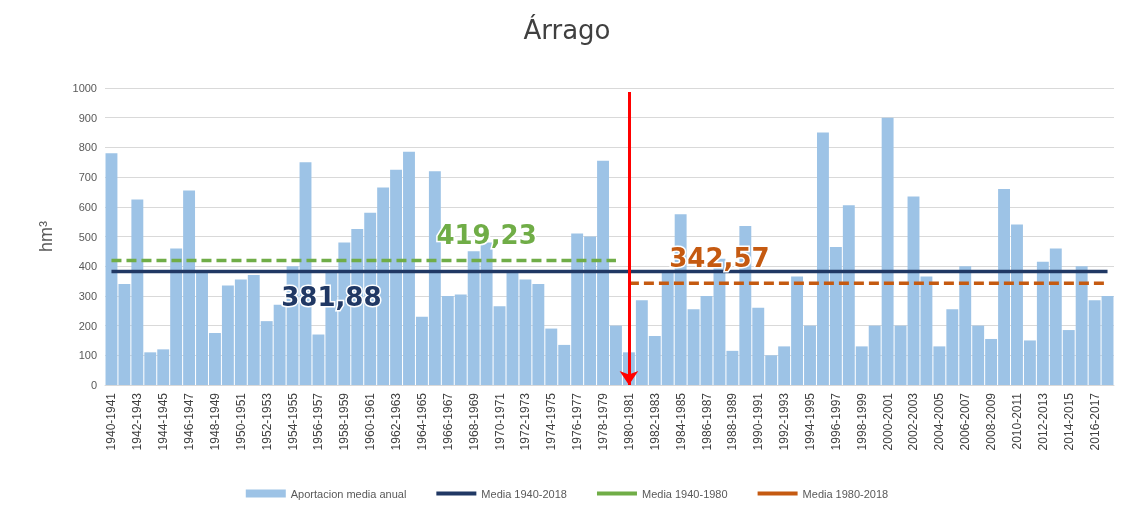  I want to click on y-tick-label: 700, so click(87, 177).